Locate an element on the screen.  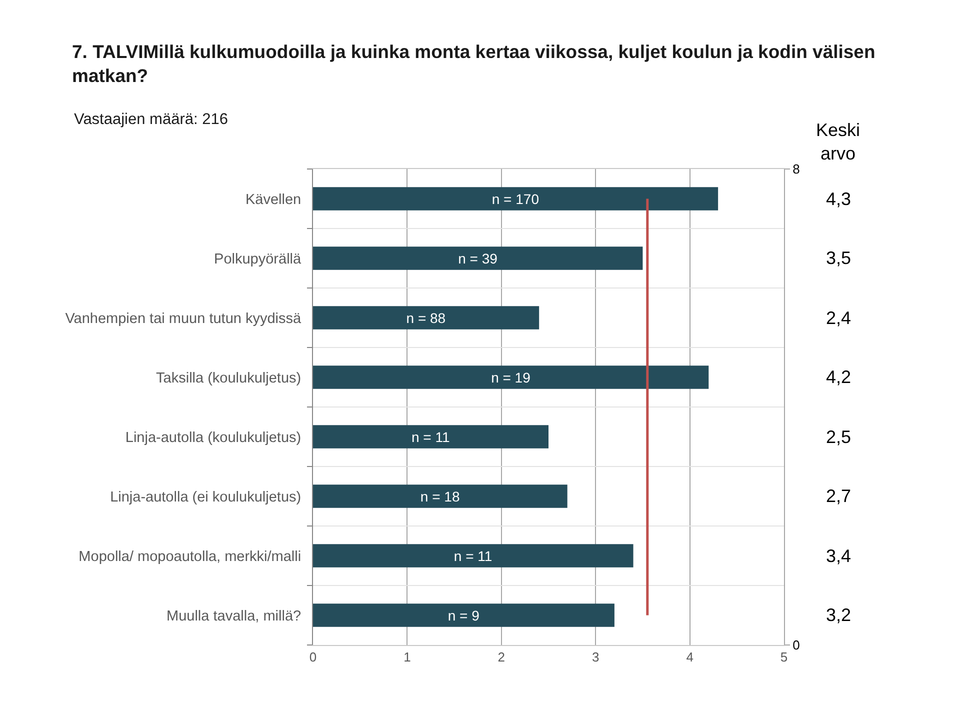
y-tick-label: Vanhempien tai muun tutun kyydissä is located at coordinates (183, 318).